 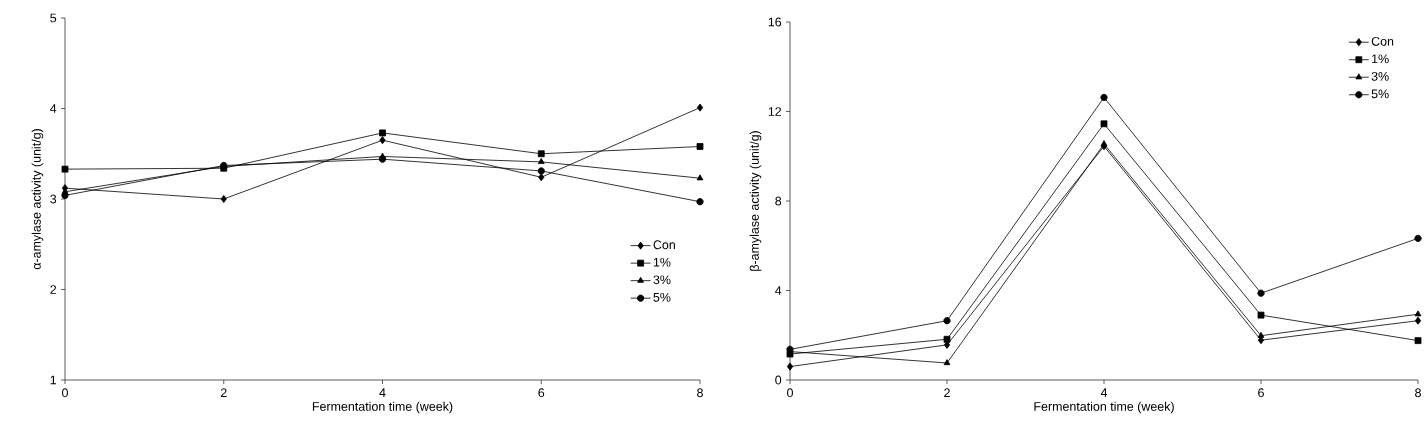 I want to click on y-tick-label: 8, so click(x=778, y=201).